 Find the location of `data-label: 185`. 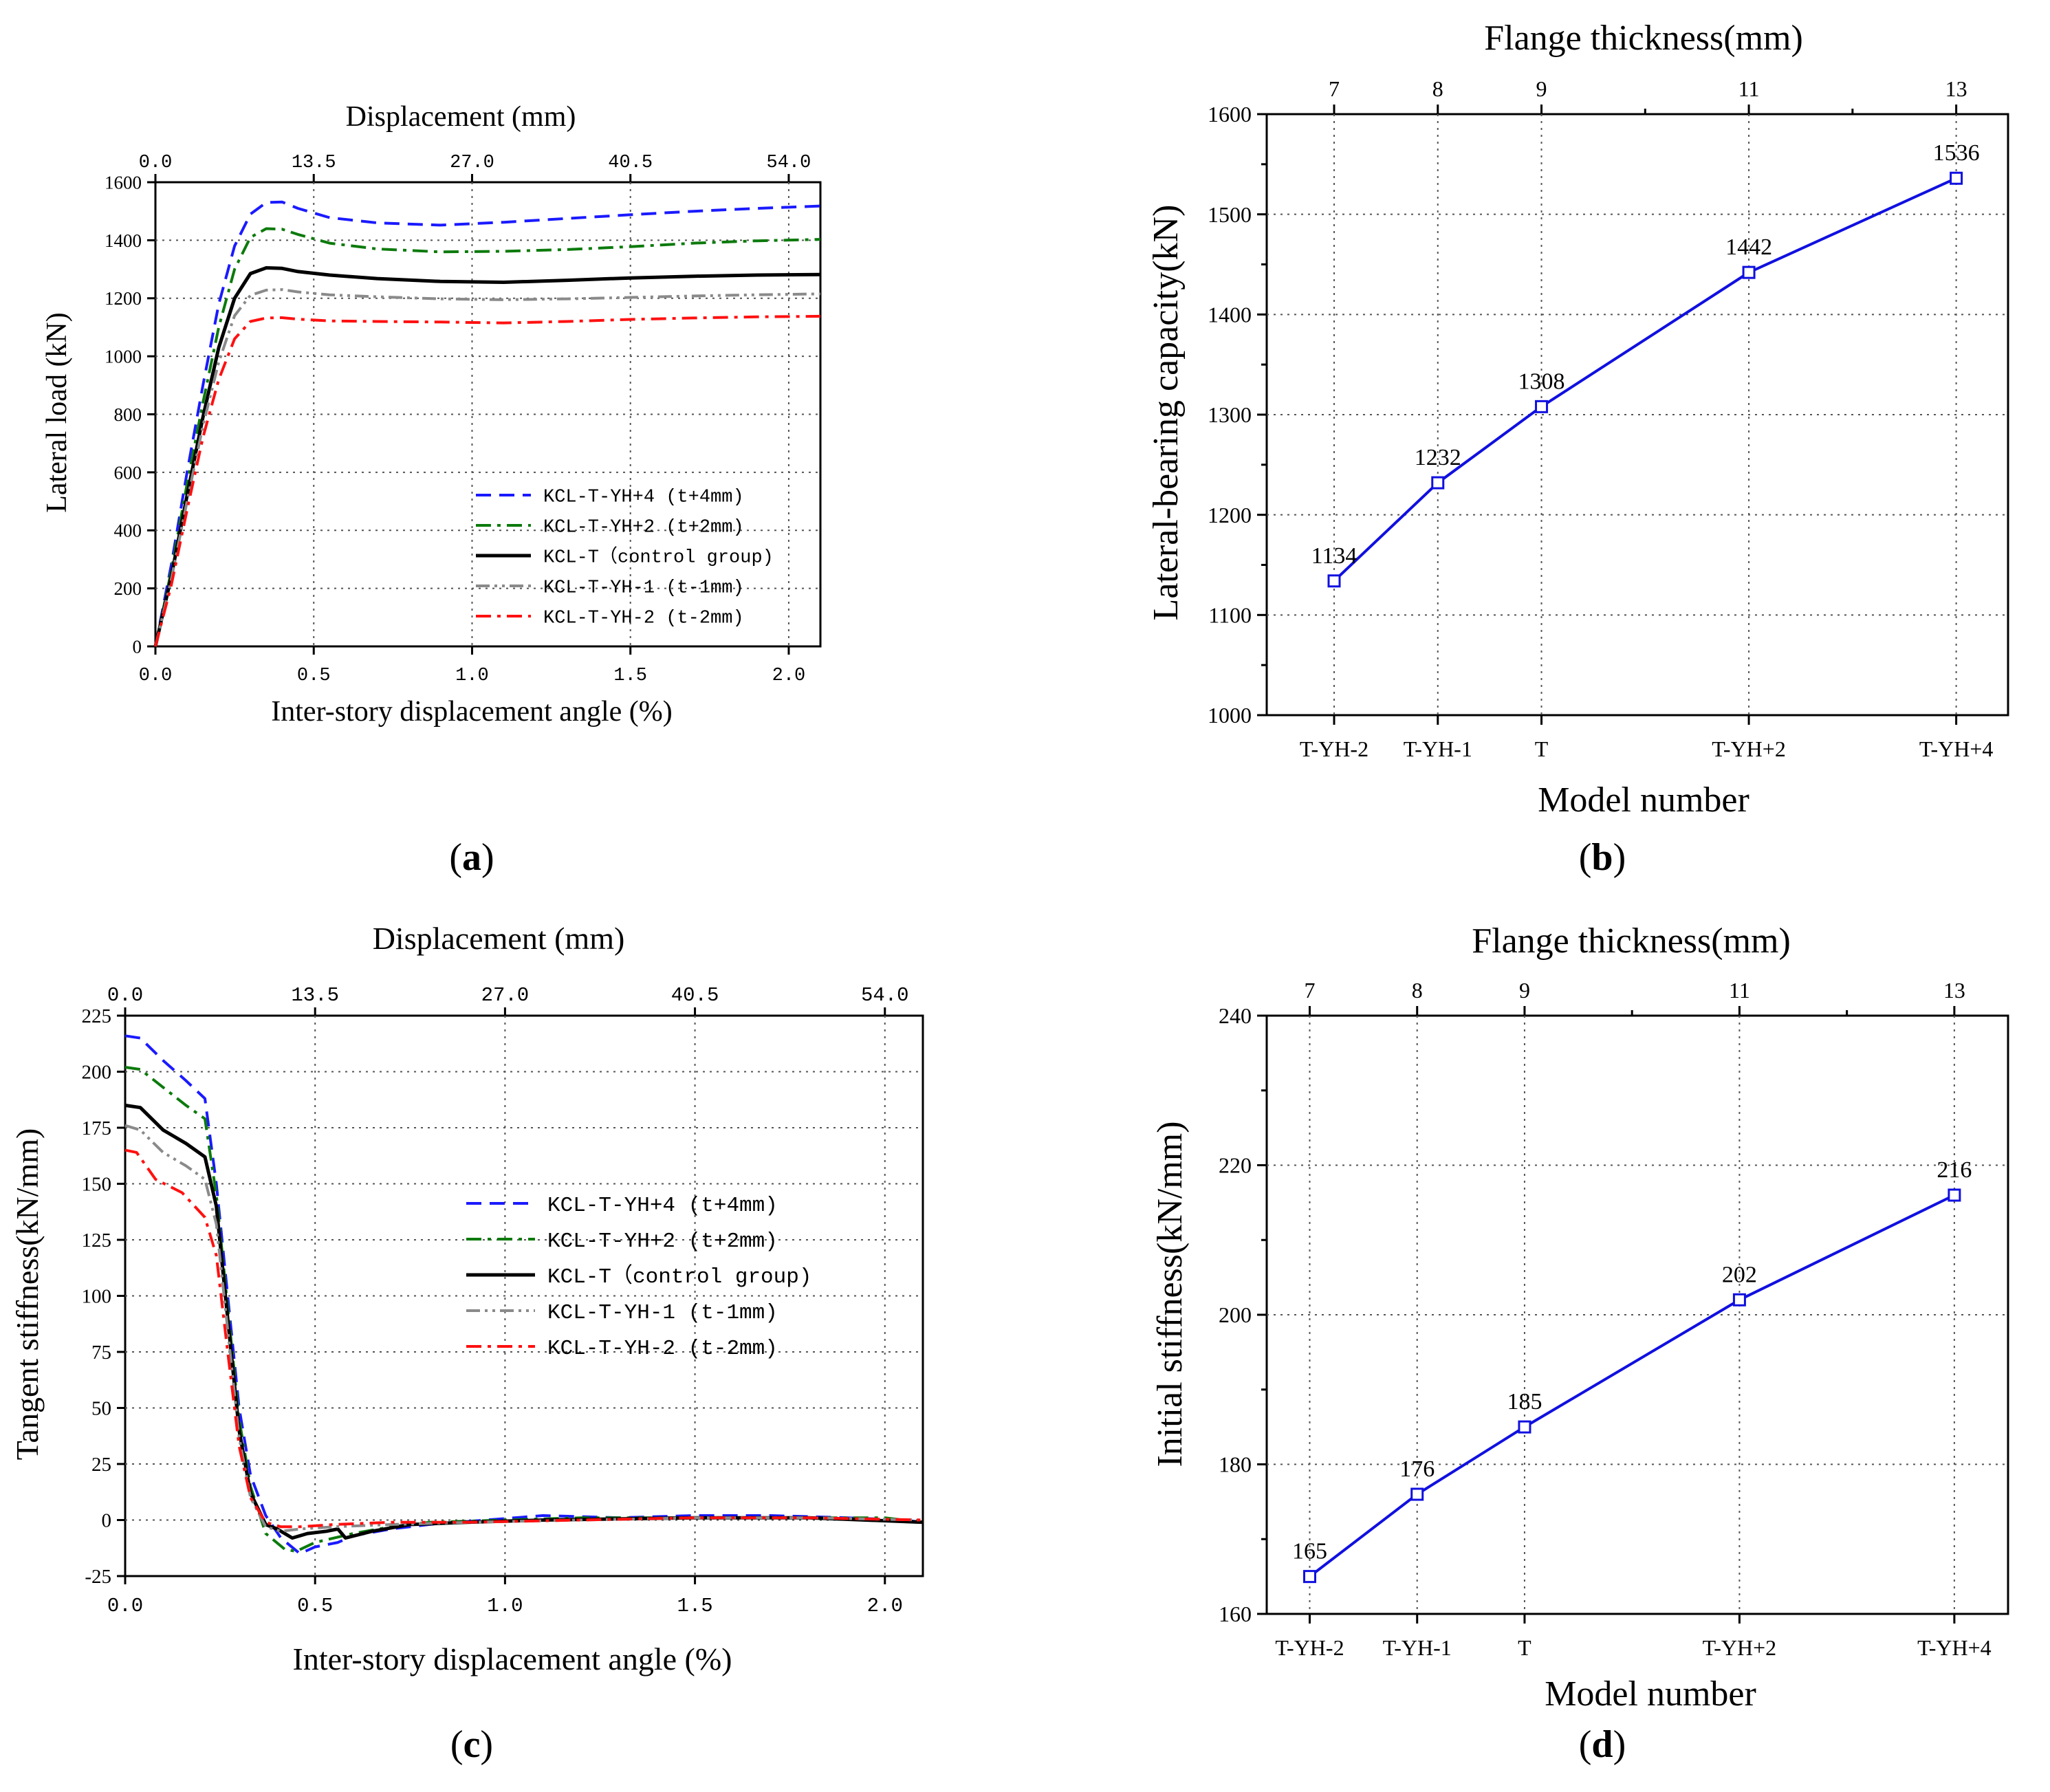

data-label: 185 is located at coordinates (1524, 1401).